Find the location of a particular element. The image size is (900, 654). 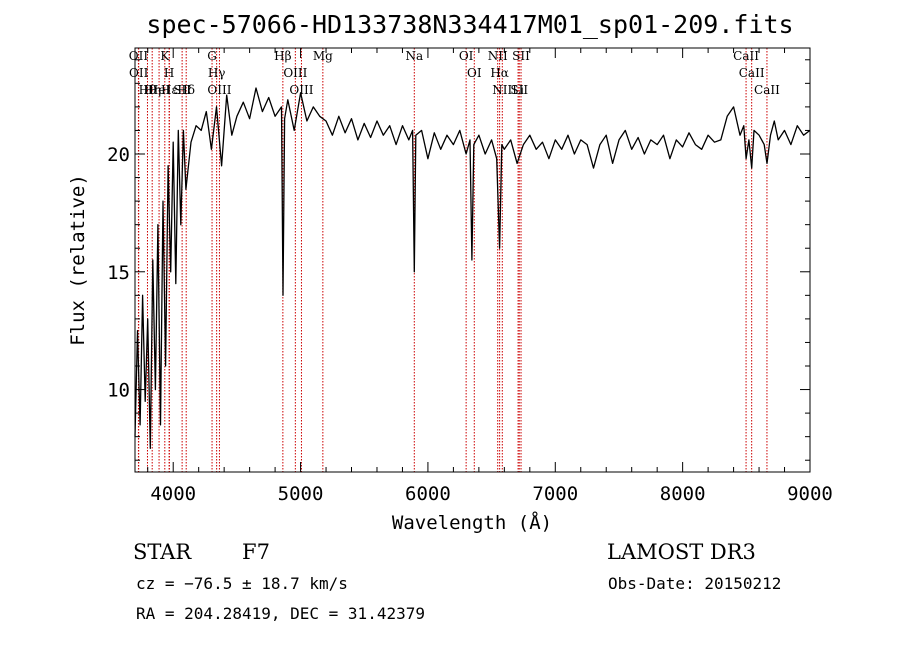

object-class: STAR is located at coordinates (162, 552).